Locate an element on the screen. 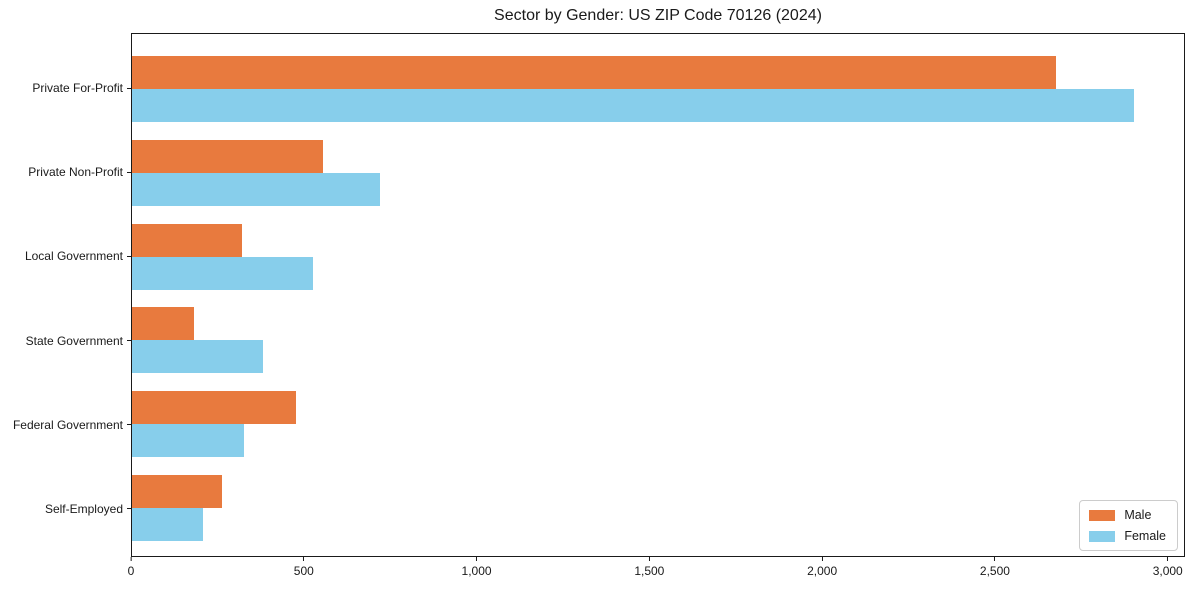 This screenshot has height=600, width=1200. y-axis-label: Federal Government is located at coordinates (67, 424).